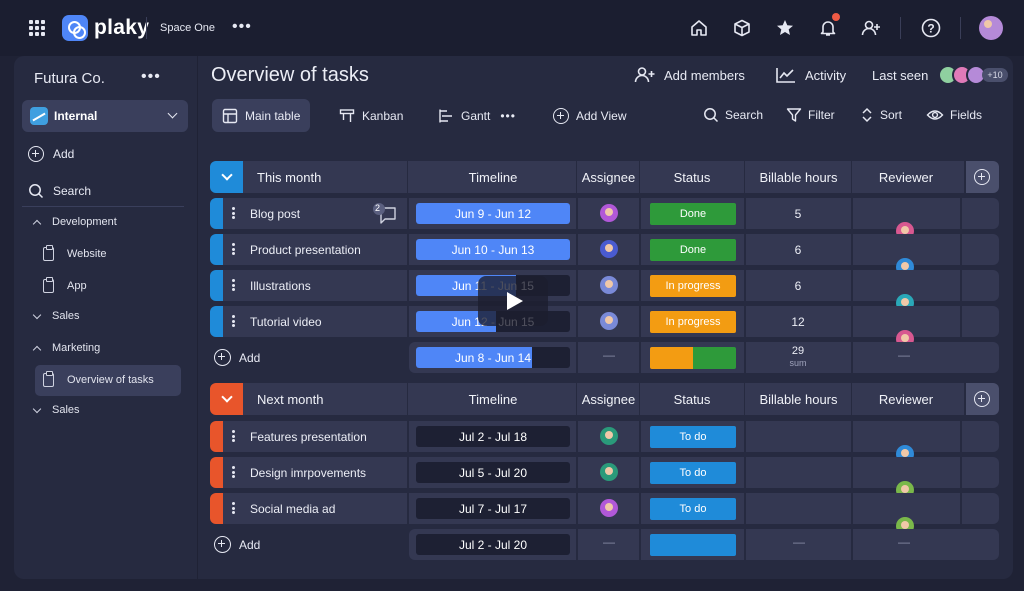 The height and width of the screenshot is (591, 1024). Describe the element at coordinates (371, 115) in the screenshot. I see `tab-kanban: Kanban` at that location.